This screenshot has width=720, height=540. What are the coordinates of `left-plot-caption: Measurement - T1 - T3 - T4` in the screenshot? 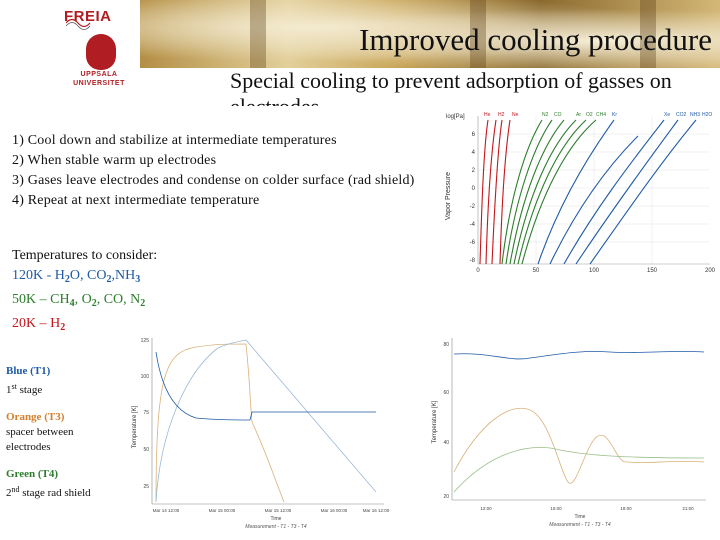 It's located at (276, 527).